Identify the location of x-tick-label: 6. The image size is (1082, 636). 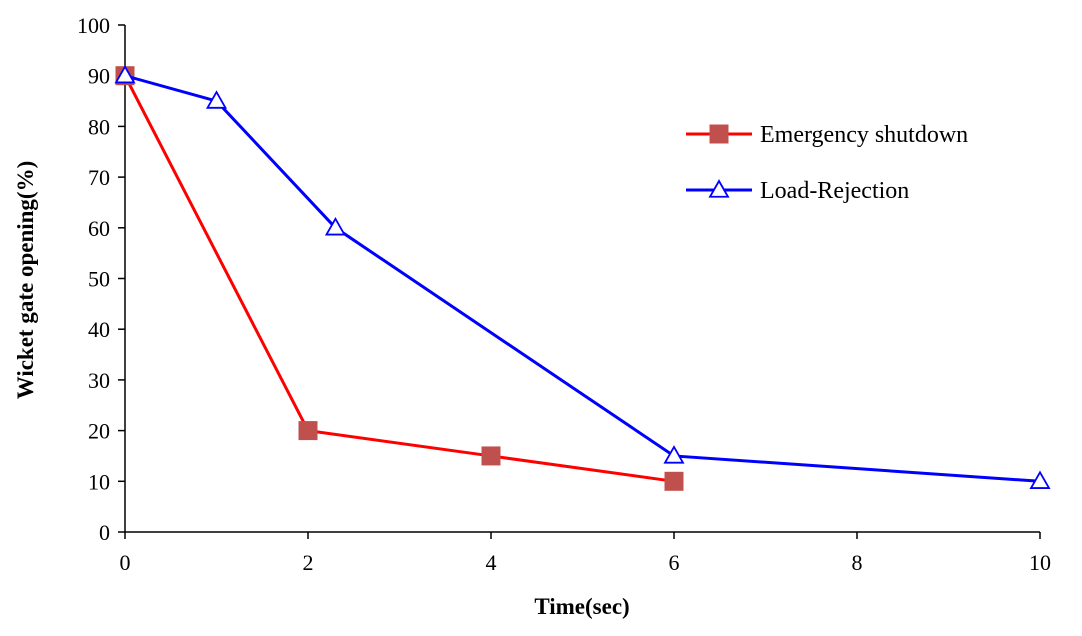
(674, 562).